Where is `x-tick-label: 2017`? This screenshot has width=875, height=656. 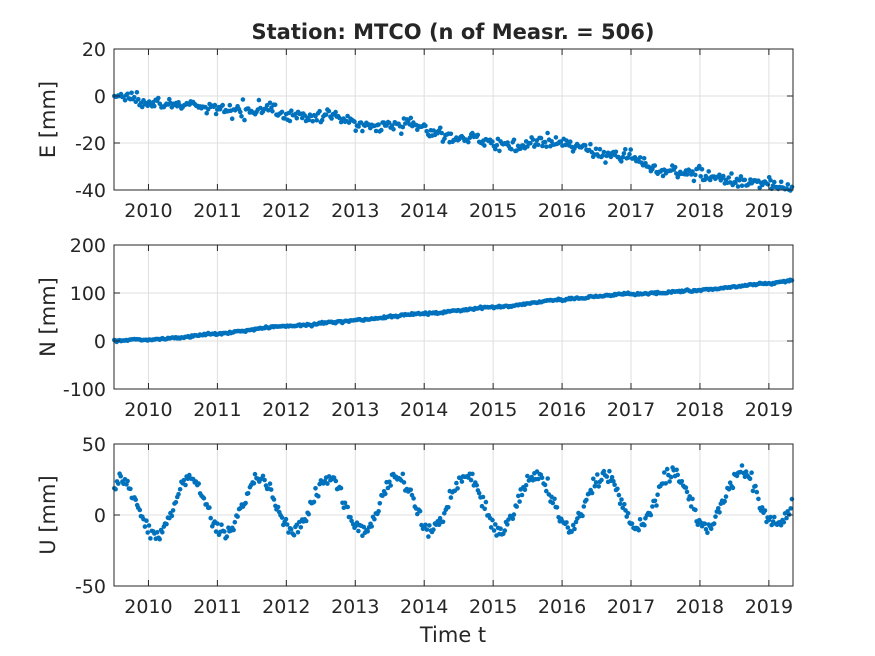 x-tick-label: 2017 is located at coordinates (631, 211).